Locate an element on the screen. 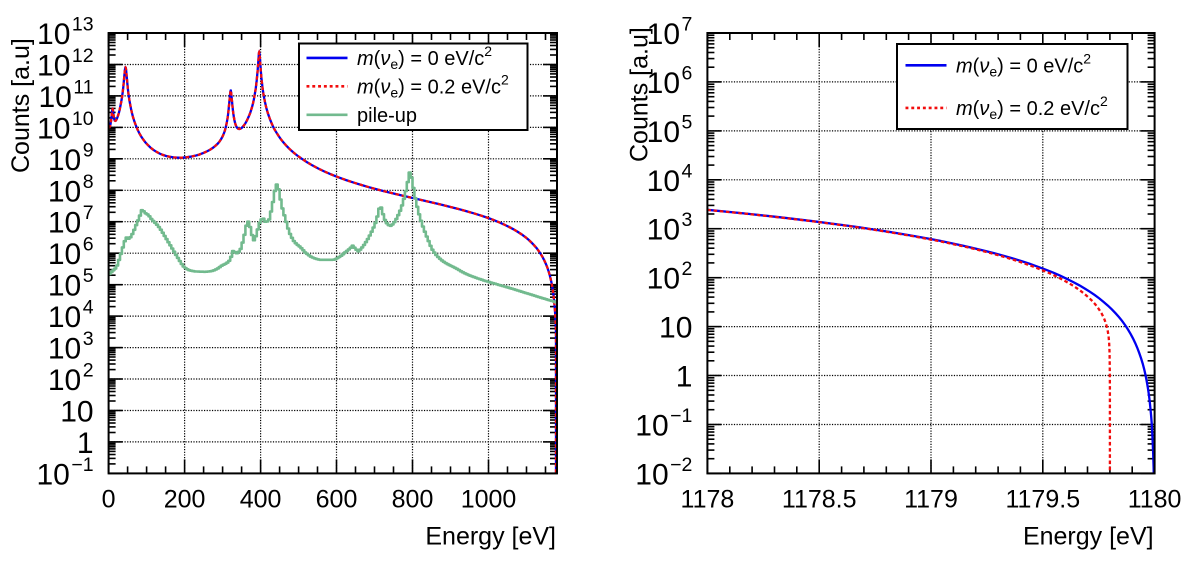  svg-text: 400 is located at coordinates (261, 499).